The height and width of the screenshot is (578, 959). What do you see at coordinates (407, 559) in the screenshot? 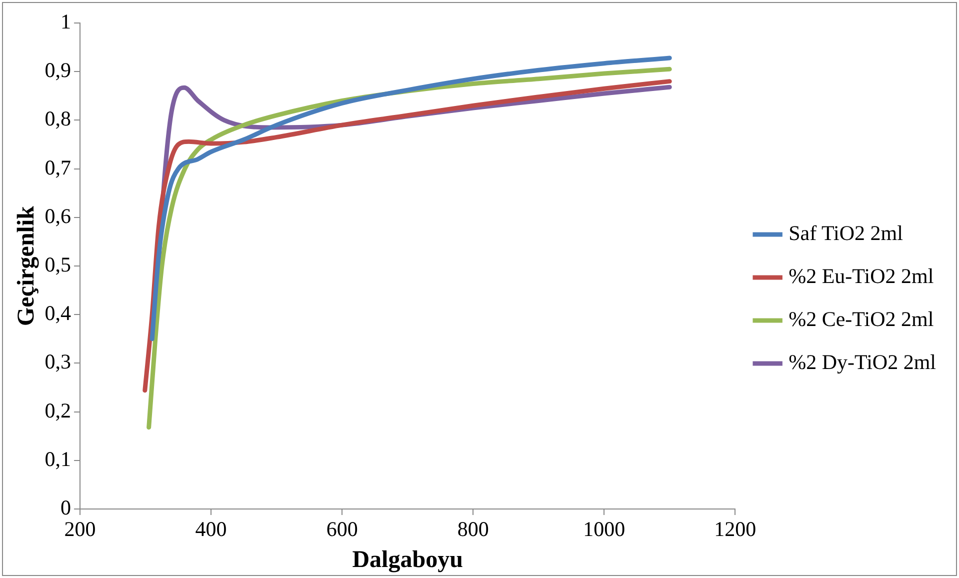
I see `x-axis-title: Dalgaboyu` at bounding box center [407, 559].